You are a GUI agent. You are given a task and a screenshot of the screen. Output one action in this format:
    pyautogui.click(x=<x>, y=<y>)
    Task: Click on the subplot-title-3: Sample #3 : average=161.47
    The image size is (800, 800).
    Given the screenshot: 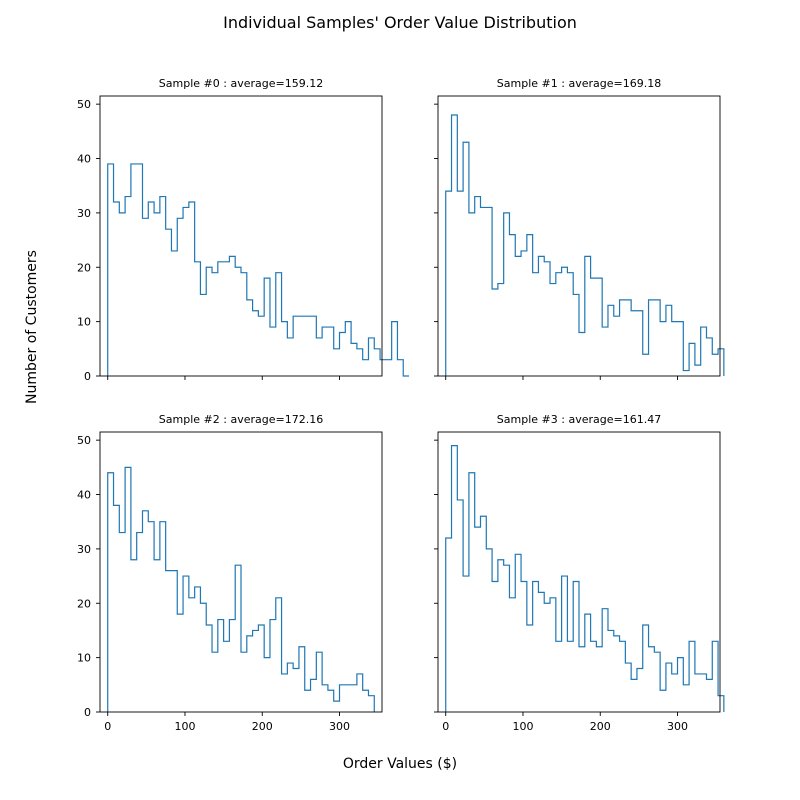 What is the action you would take?
    pyautogui.click(x=579, y=419)
    